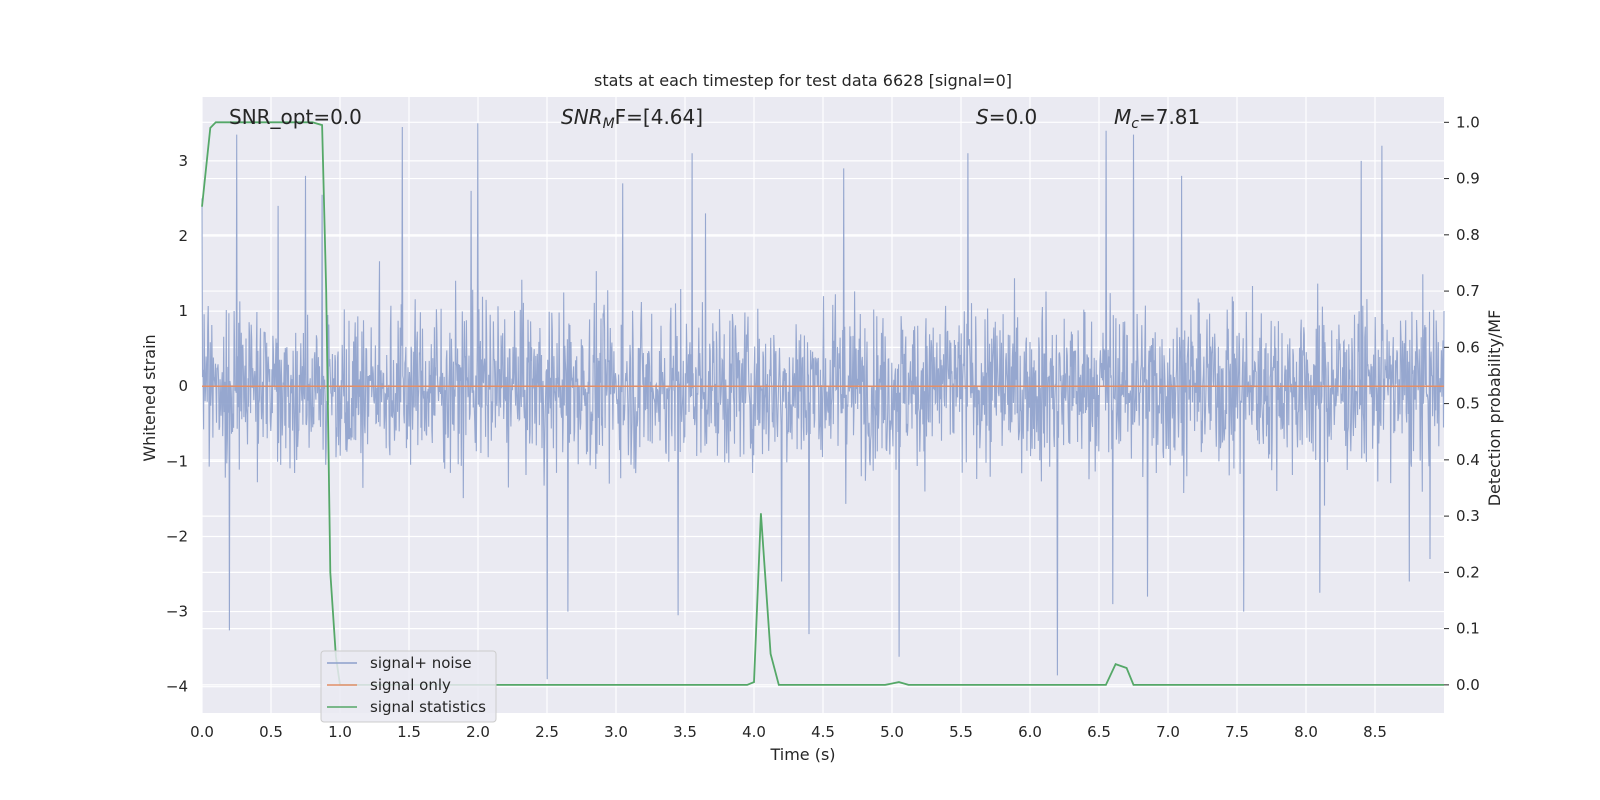 The width and height of the screenshot is (1600, 800). I want to click on mc-sub: c, so click(1135, 124).